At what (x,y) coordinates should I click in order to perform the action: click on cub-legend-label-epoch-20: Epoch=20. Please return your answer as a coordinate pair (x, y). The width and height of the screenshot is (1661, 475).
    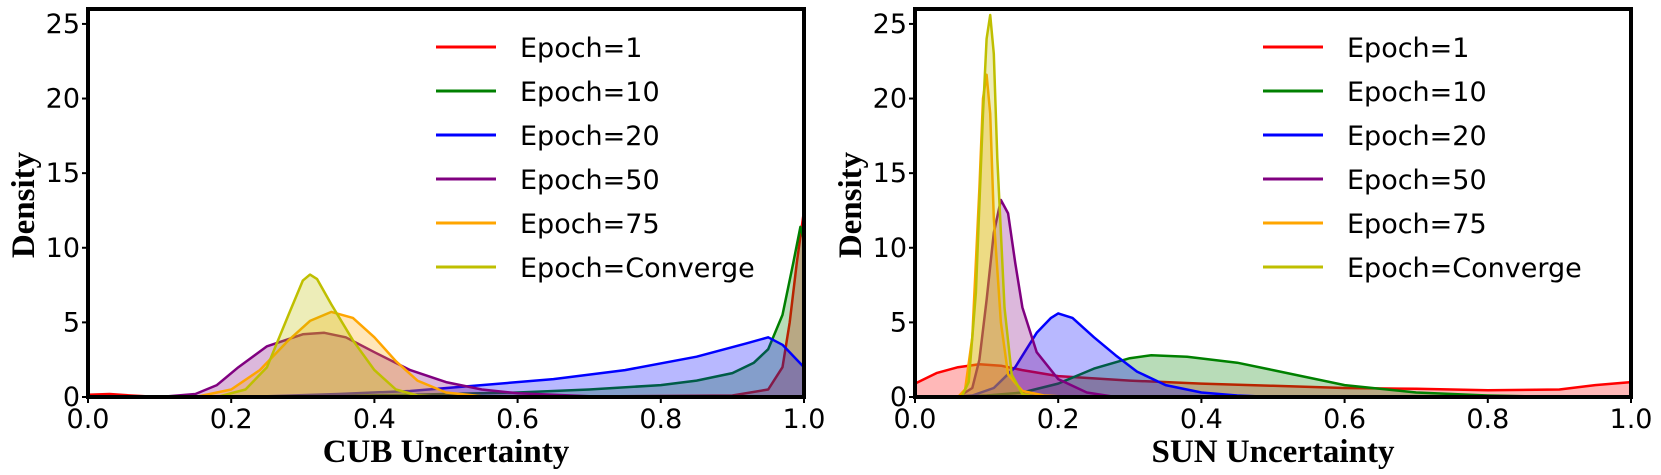
    Looking at the image, I should click on (590, 136).